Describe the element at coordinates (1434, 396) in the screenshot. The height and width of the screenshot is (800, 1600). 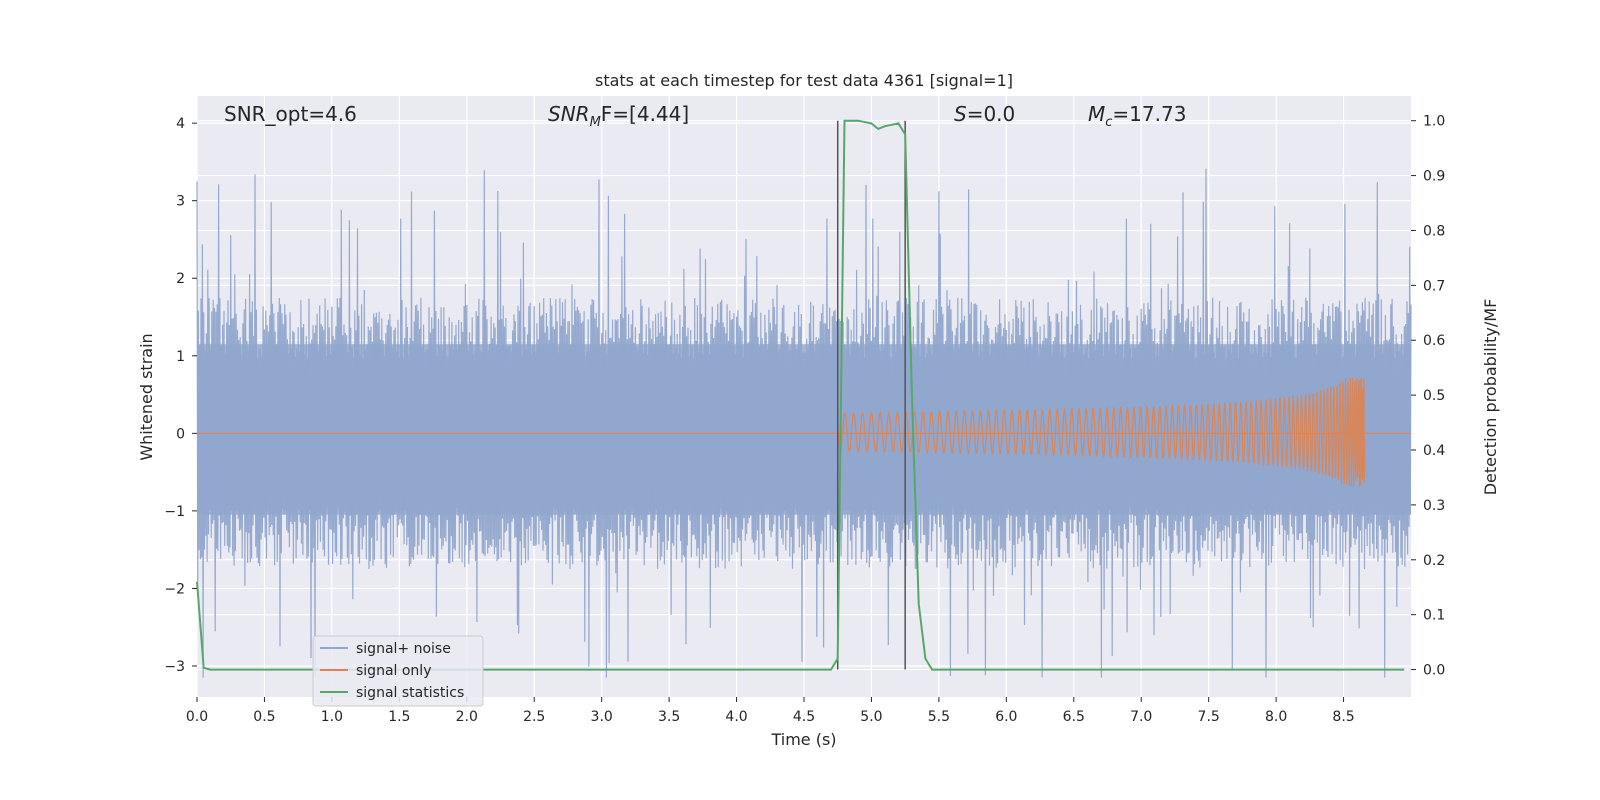
I see `yr-tick-label-5: 0.5` at that location.